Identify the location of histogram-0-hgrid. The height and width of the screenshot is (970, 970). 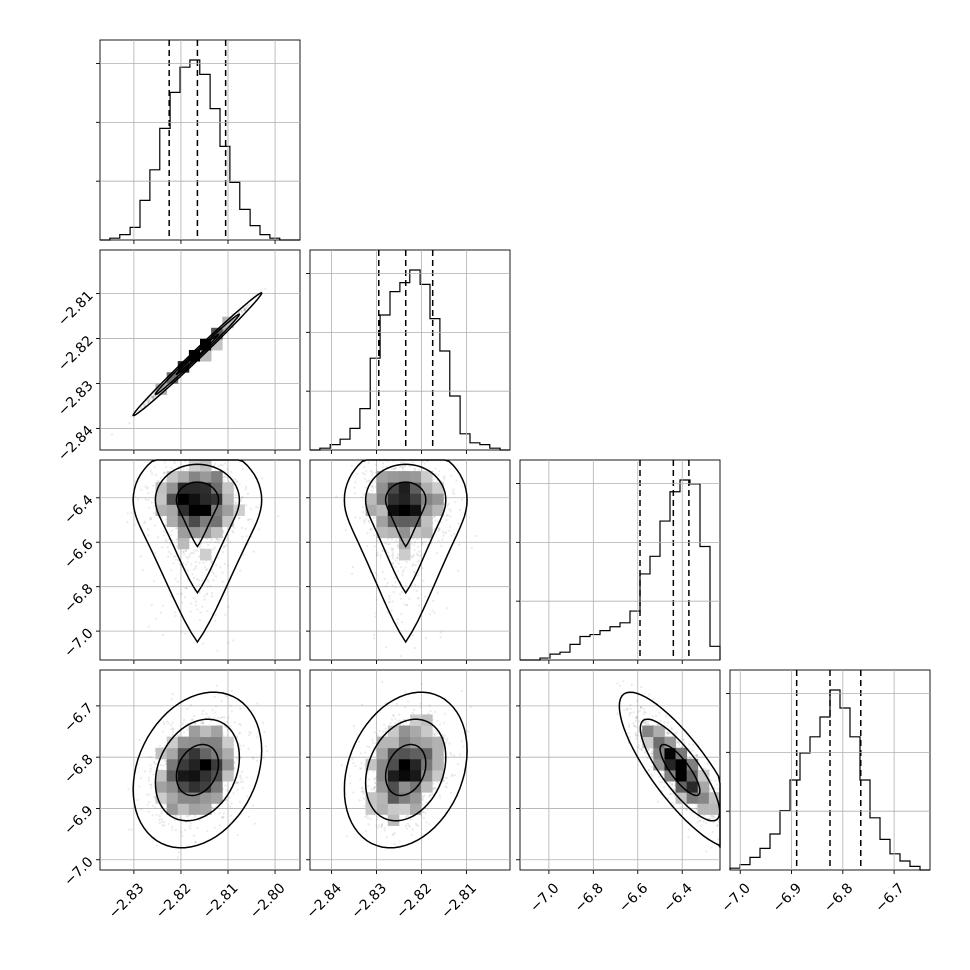
(198, 122).